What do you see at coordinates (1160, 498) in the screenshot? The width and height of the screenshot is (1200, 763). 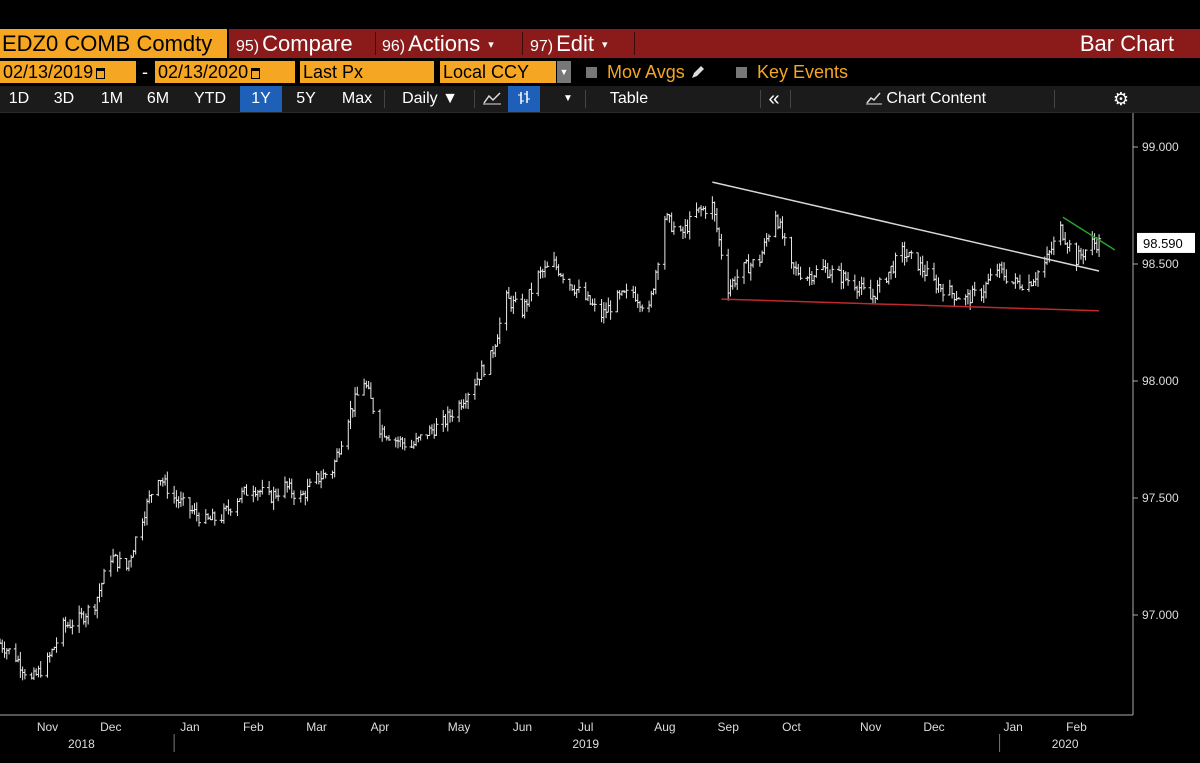 I see `y-tick-label: 97.500` at bounding box center [1160, 498].